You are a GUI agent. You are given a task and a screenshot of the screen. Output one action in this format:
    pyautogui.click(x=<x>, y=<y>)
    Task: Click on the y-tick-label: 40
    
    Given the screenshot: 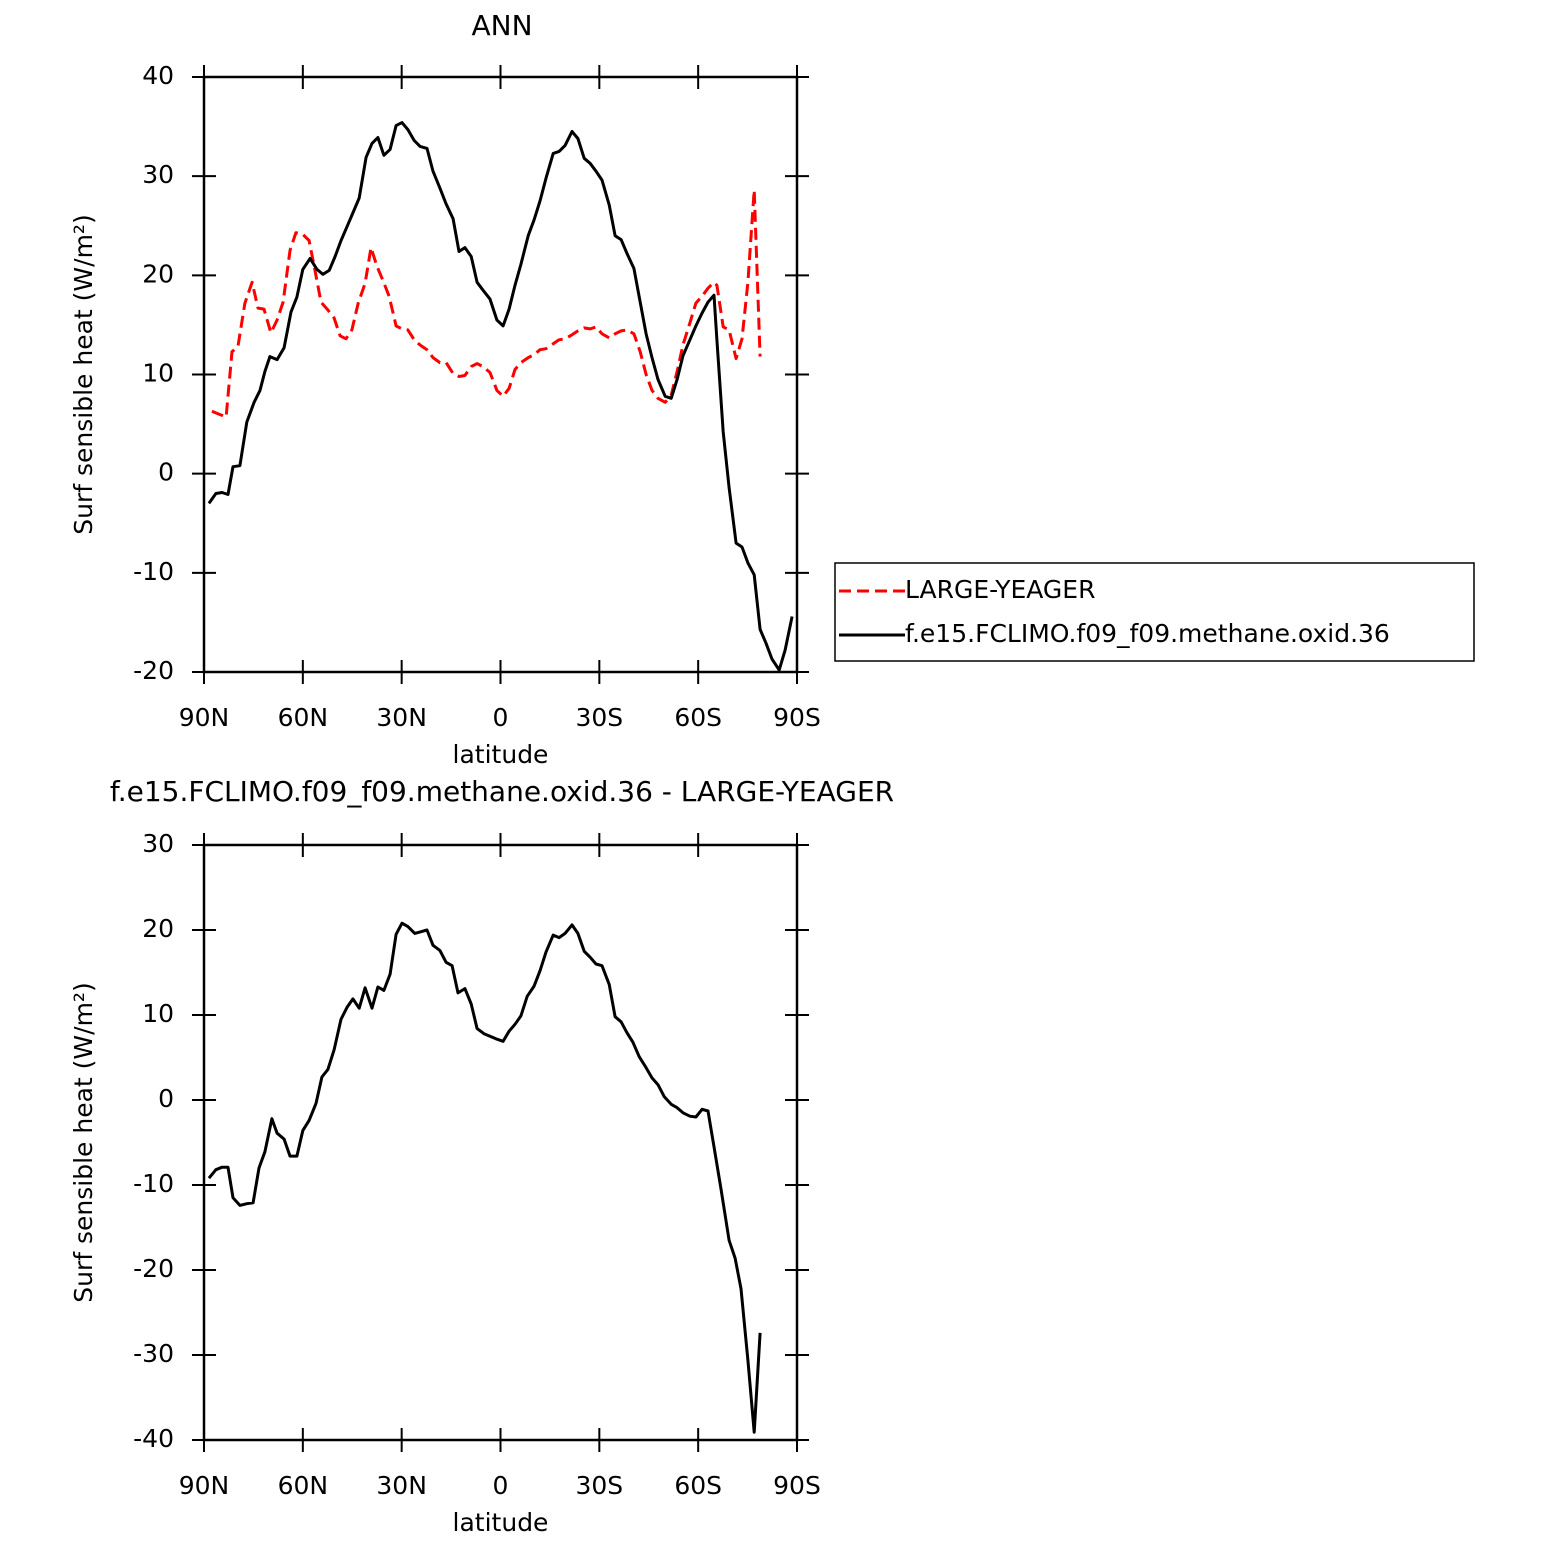 What is the action you would take?
    pyautogui.click(x=158, y=75)
    